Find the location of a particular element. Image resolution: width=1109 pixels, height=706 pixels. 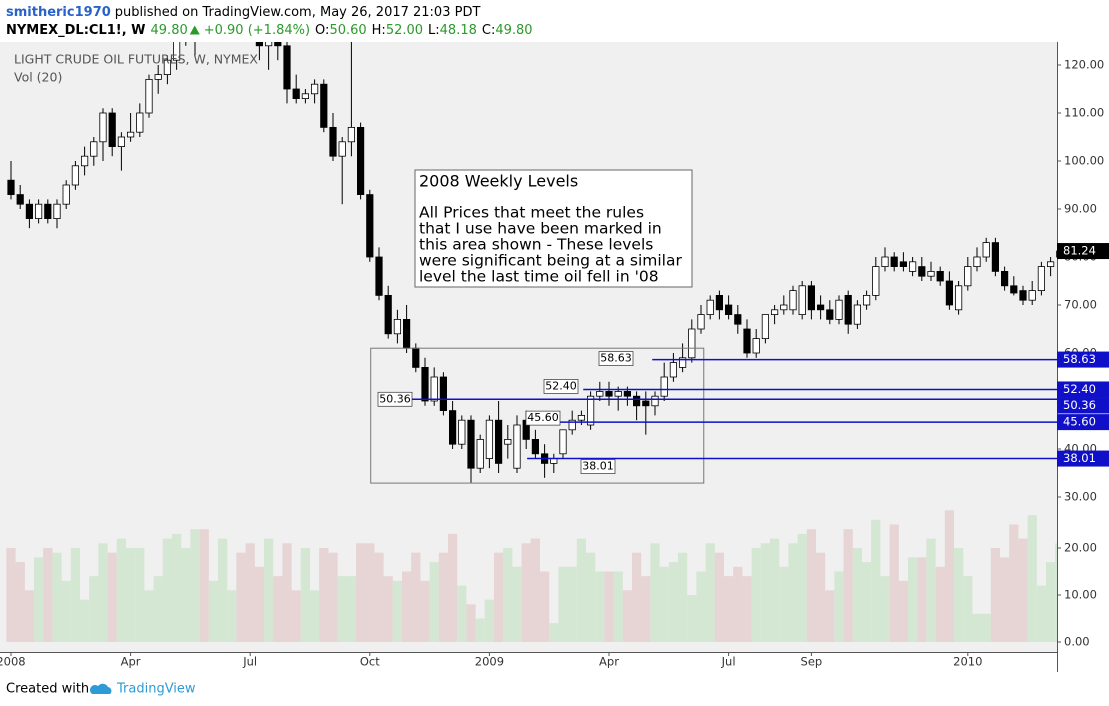

author: smitheric1970 is located at coordinates (58, 12).